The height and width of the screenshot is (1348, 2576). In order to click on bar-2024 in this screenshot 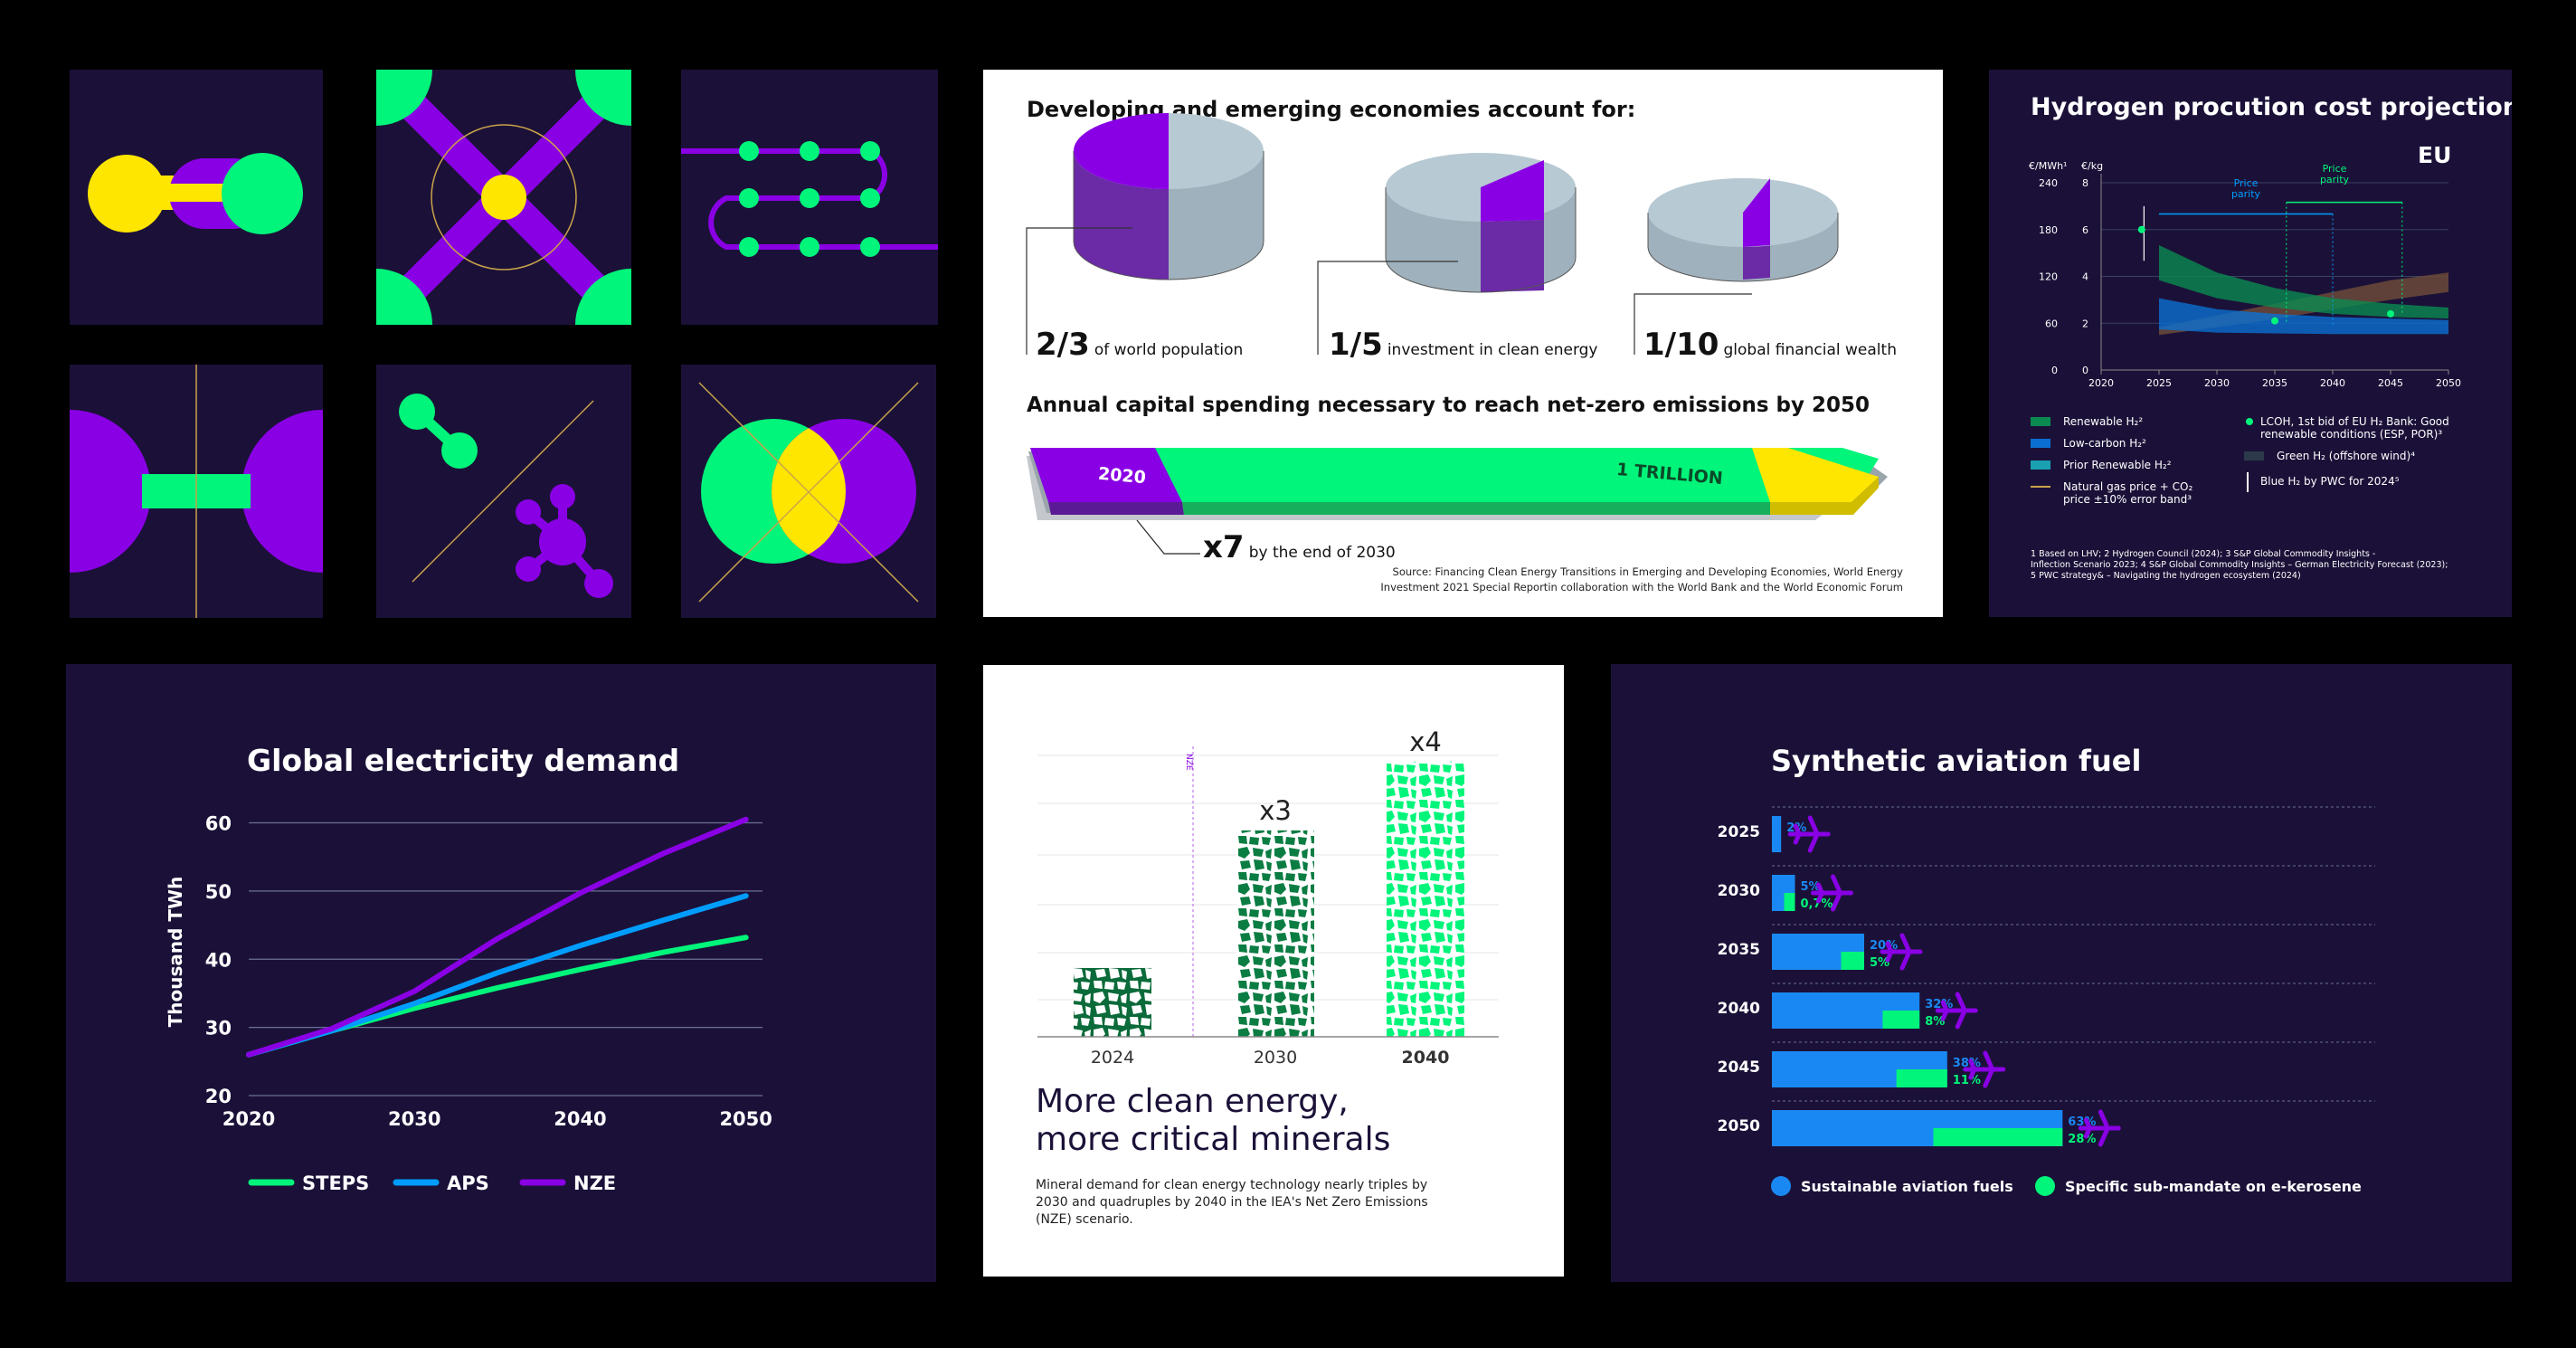, I will do `click(1113, 1002)`.